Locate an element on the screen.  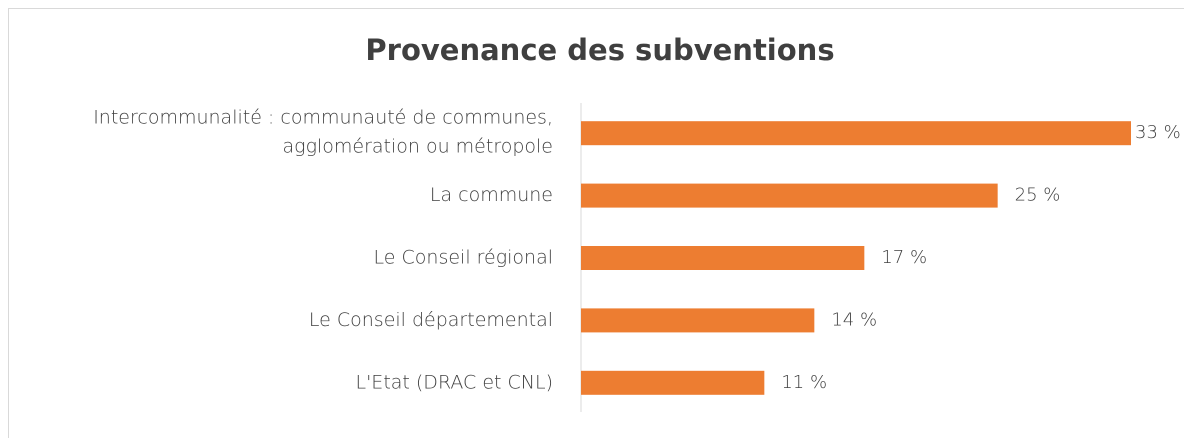
value-label: 14 % is located at coordinates (854, 319).